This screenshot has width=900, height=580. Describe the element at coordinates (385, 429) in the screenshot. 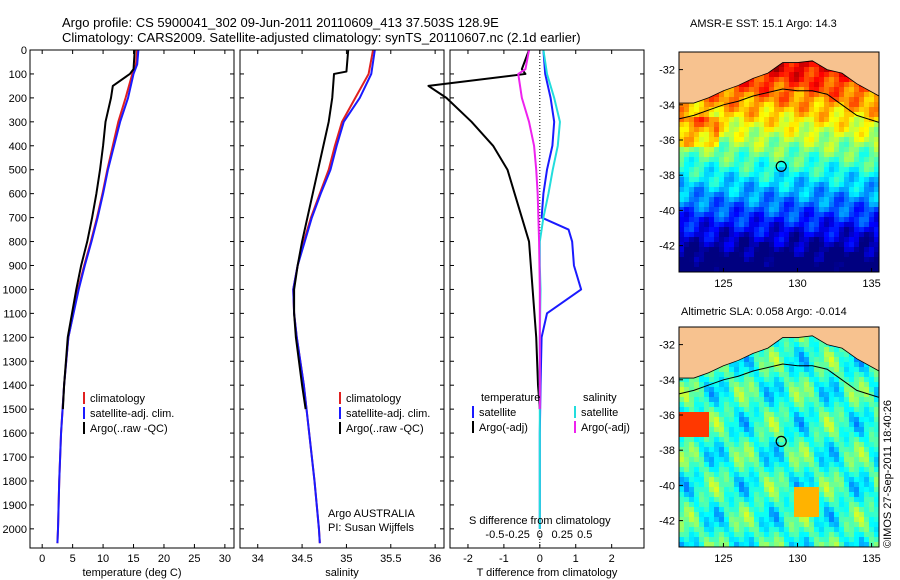

I see `legend-argo: Argo(..raw -QC)` at that location.